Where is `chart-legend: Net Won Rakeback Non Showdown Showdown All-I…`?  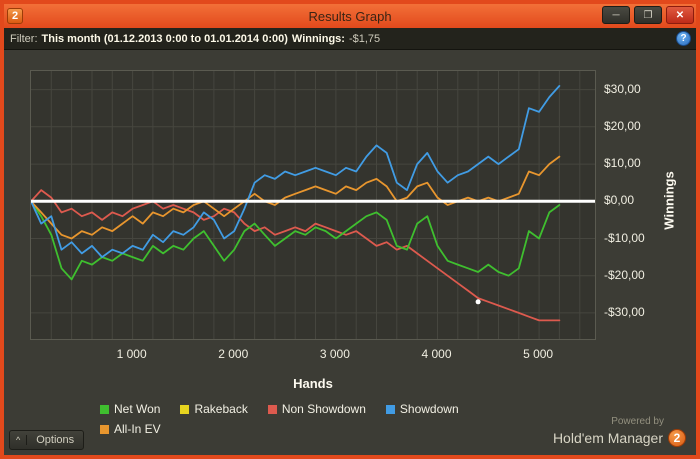 chart-legend: Net Won Rakeback Non Showdown Showdown All-I… is located at coordinates (316, 419).